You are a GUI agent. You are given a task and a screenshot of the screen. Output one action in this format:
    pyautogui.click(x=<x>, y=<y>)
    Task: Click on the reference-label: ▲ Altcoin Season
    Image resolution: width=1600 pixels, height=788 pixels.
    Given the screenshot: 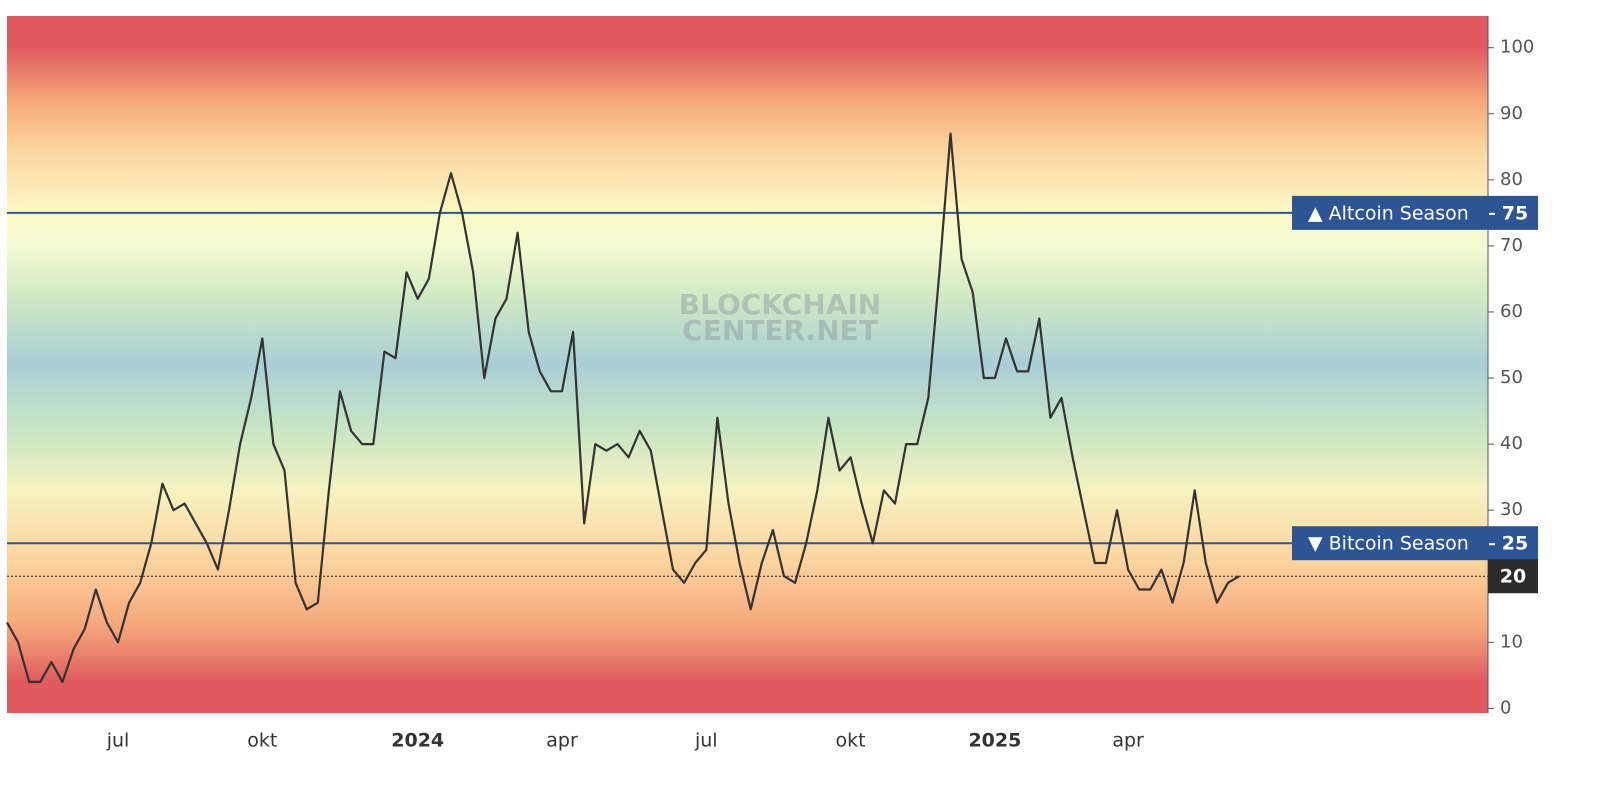 What is the action you would take?
    pyautogui.click(x=1388, y=213)
    